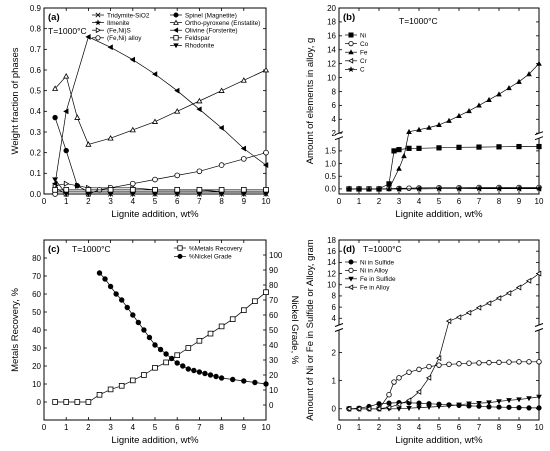  Describe the element at coordinates (36, 258) in the screenshot. I see `y-tick-label: 80` at that location.